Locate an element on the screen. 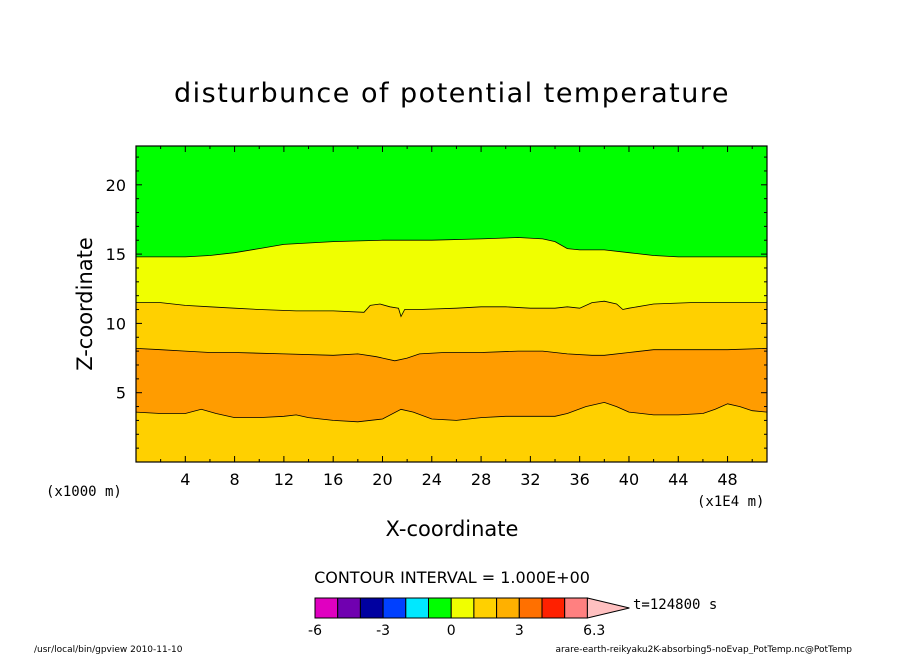 The width and height of the screenshot is (904, 654). colorbar-tick-label: 0 is located at coordinates (451, 631).